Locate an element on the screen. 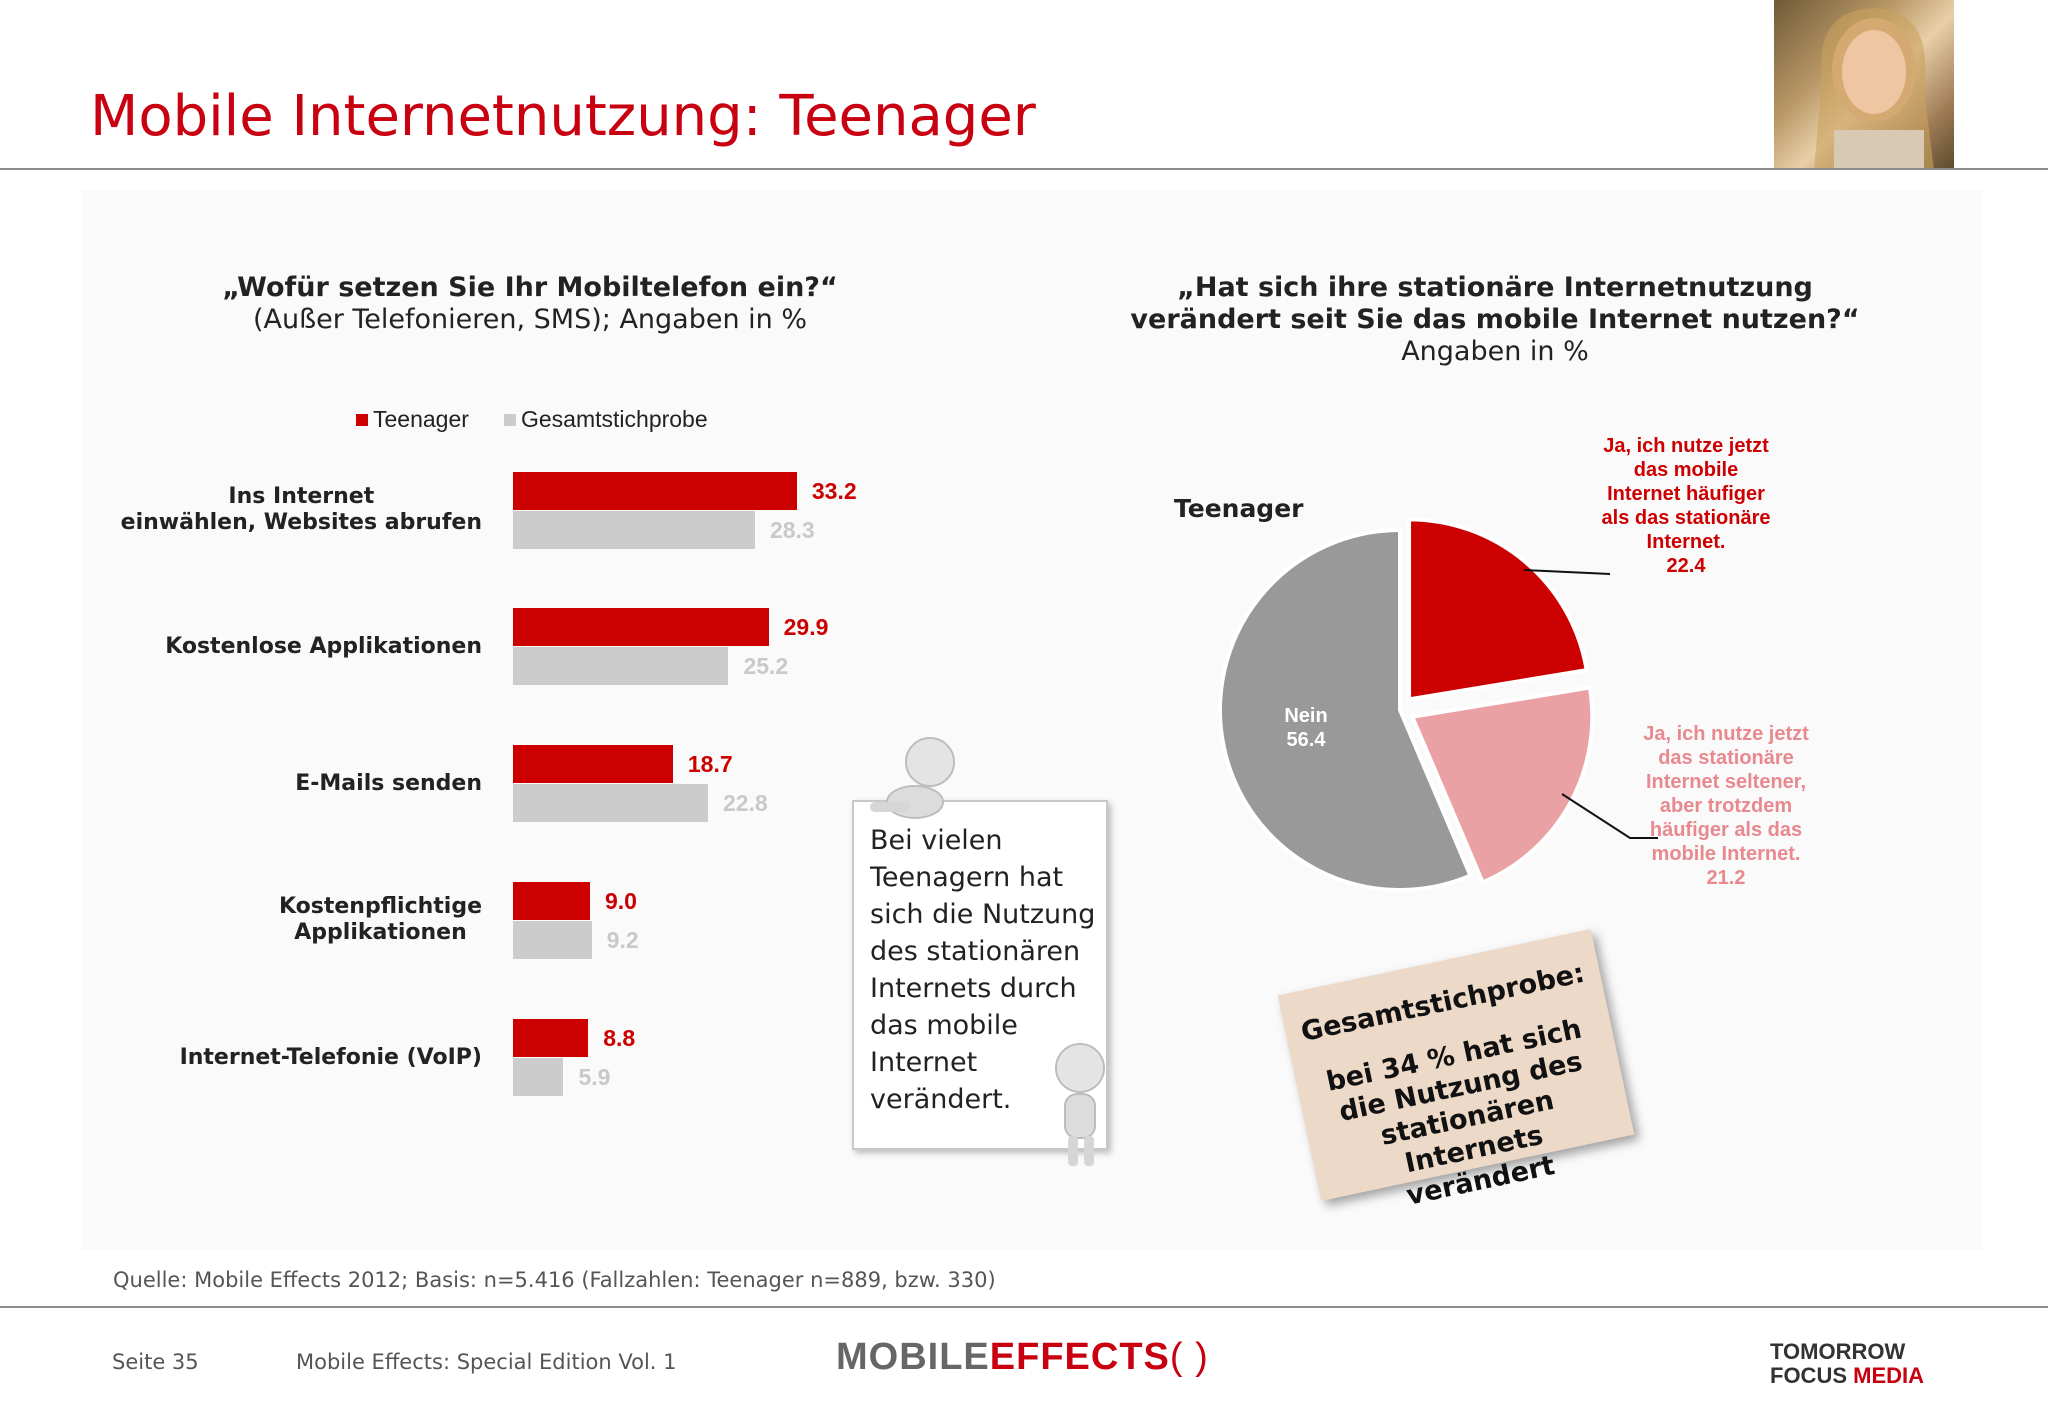 The width and height of the screenshot is (2048, 1418). legend-item-teenager: Teenager is located at coordinates (412, 419).